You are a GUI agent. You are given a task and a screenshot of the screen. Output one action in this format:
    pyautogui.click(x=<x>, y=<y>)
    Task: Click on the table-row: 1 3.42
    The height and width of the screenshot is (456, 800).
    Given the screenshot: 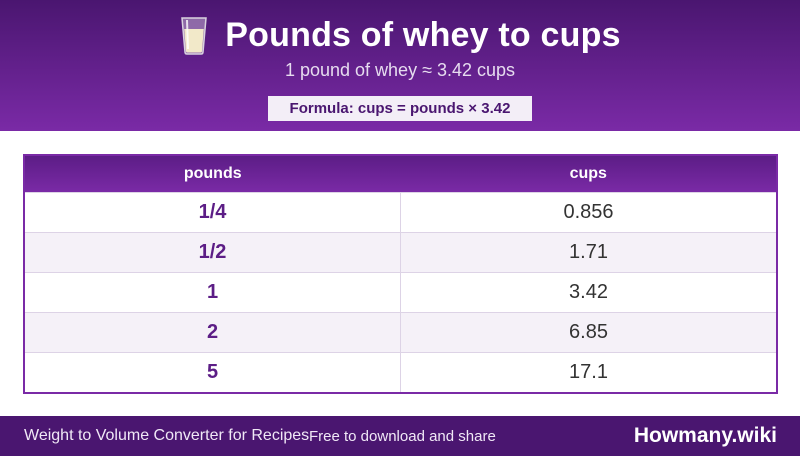 What is the action you would take?
    pyautogui.click(x=400, y=291)
    